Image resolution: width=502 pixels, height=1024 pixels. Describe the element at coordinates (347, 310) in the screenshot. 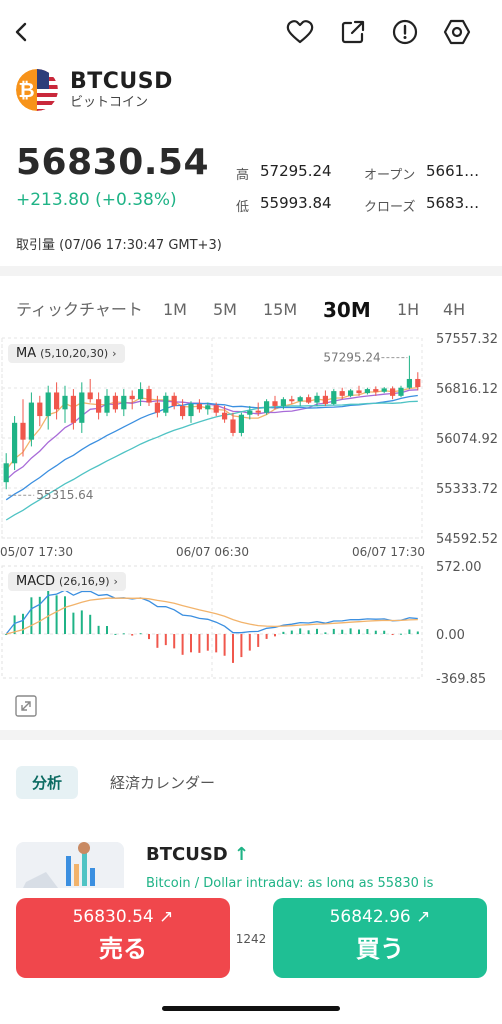

I see `tab-30m: 30M` at that location.